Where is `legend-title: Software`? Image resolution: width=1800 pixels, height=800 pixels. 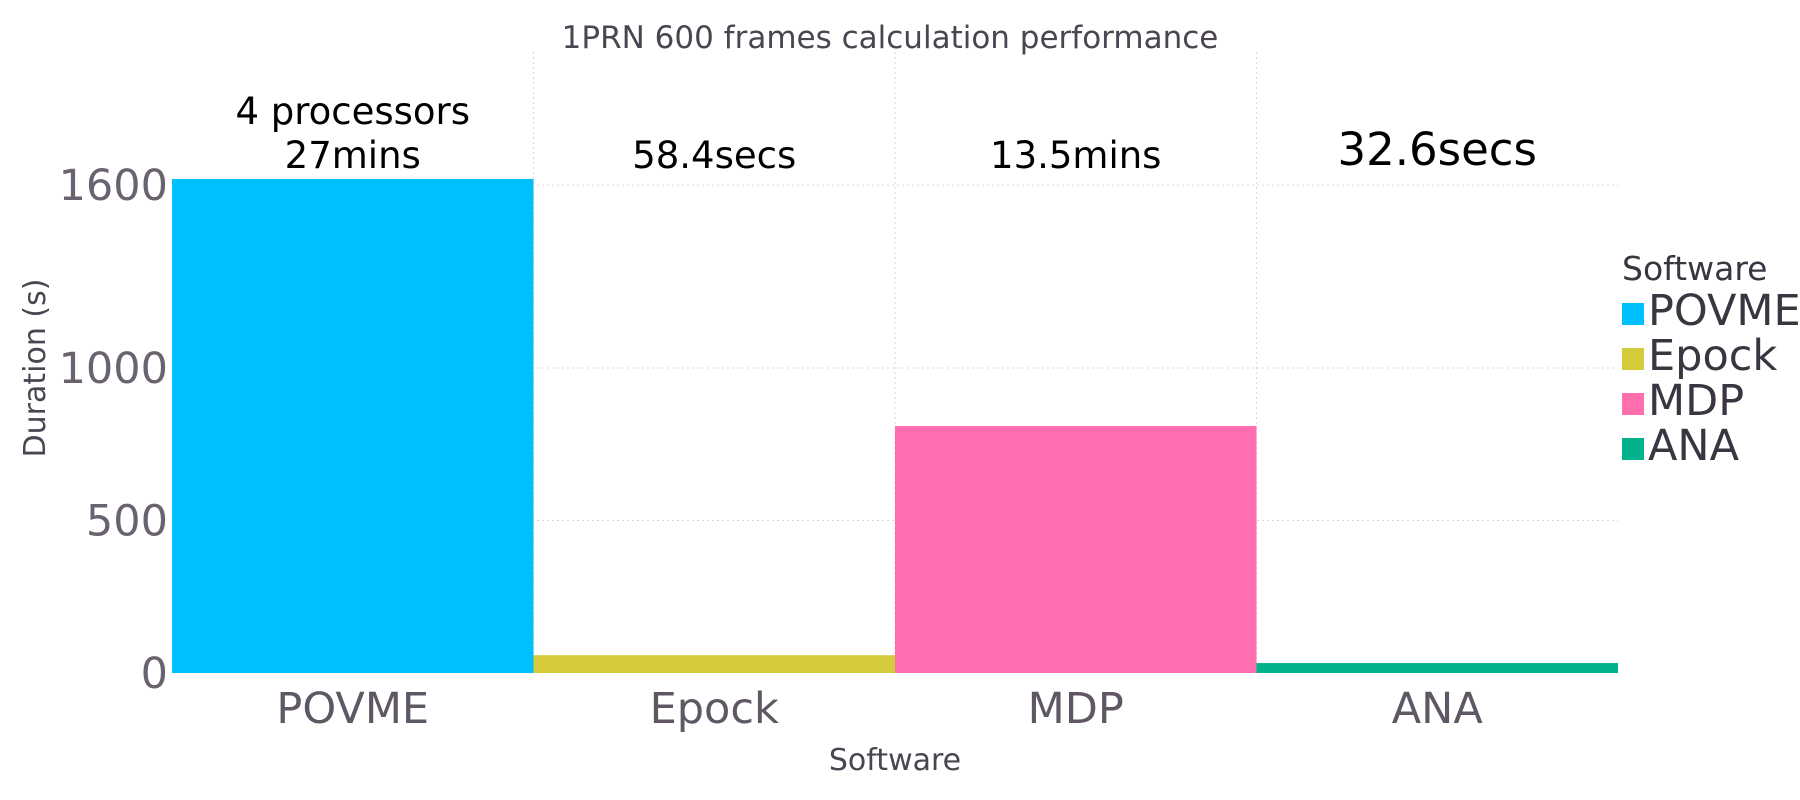 legend-title: Software is located at coordinates (1694, 268).